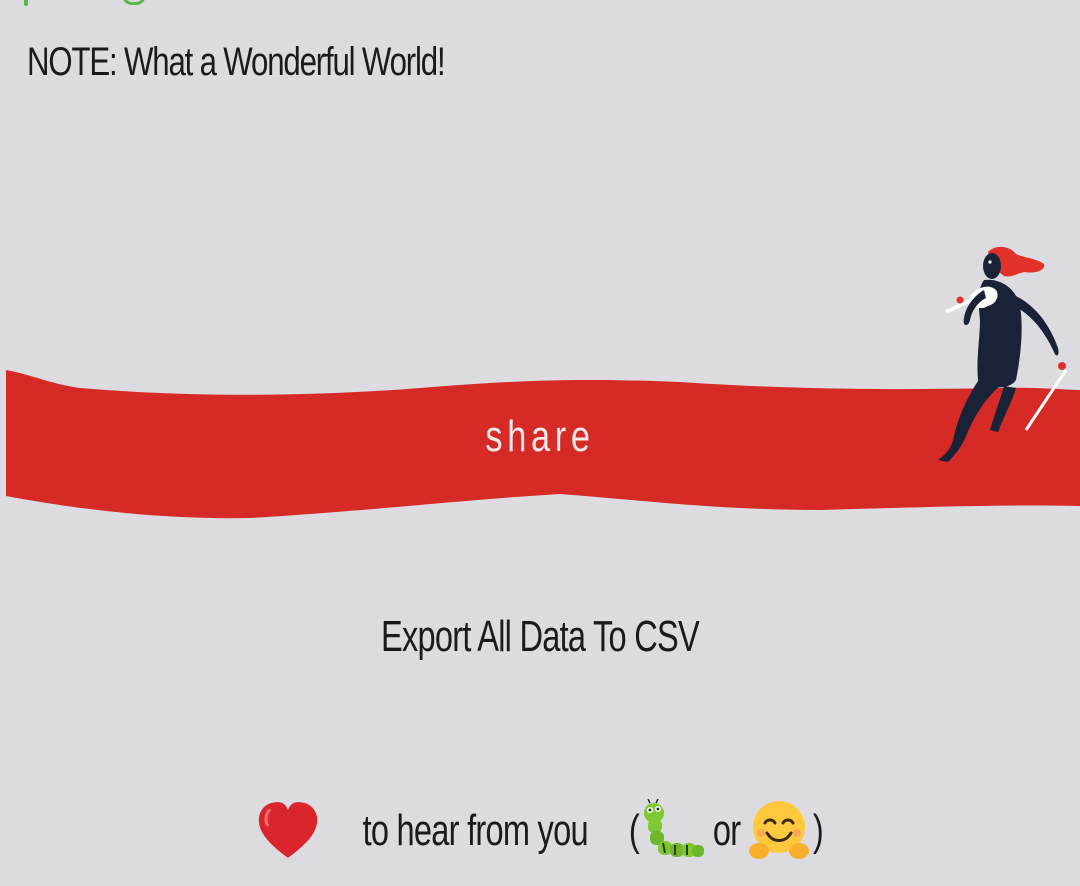  I want to click on hugging-face-icon, so click(778, 830).